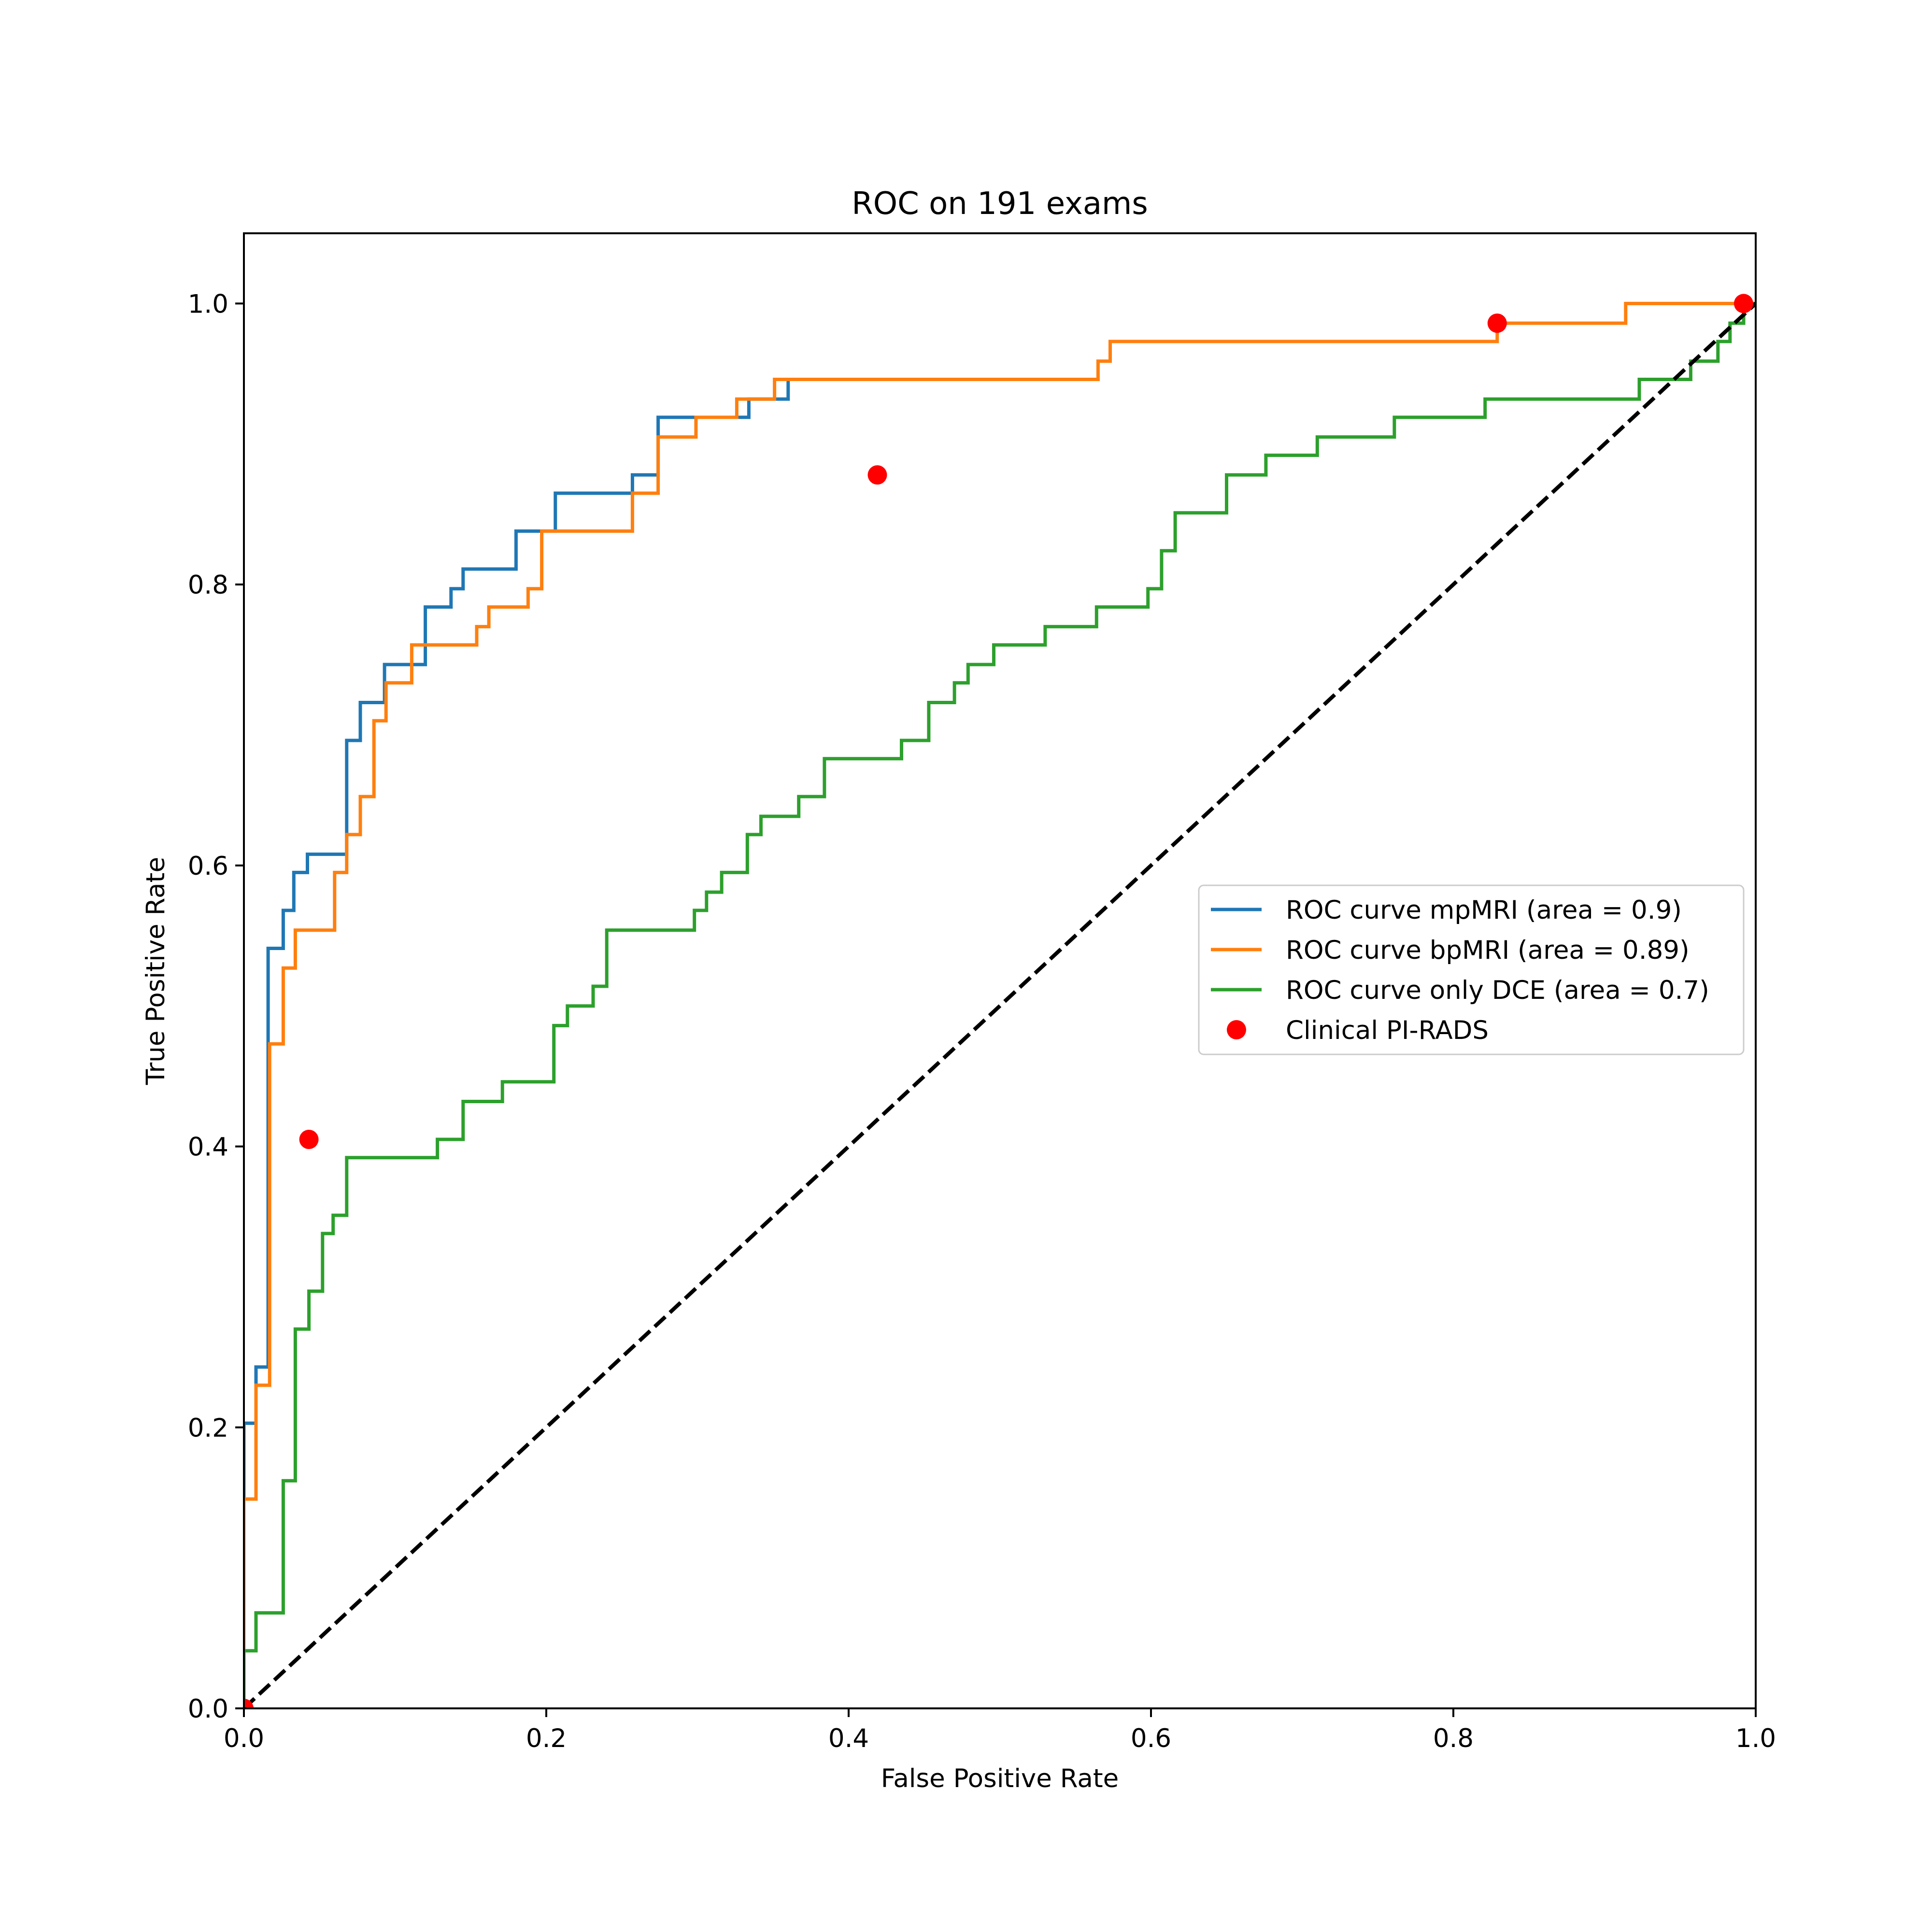 The width and height of the screenshot is (1932, 1932). I want to click on x-tick-label: 0.6, so click(1151, 1738).